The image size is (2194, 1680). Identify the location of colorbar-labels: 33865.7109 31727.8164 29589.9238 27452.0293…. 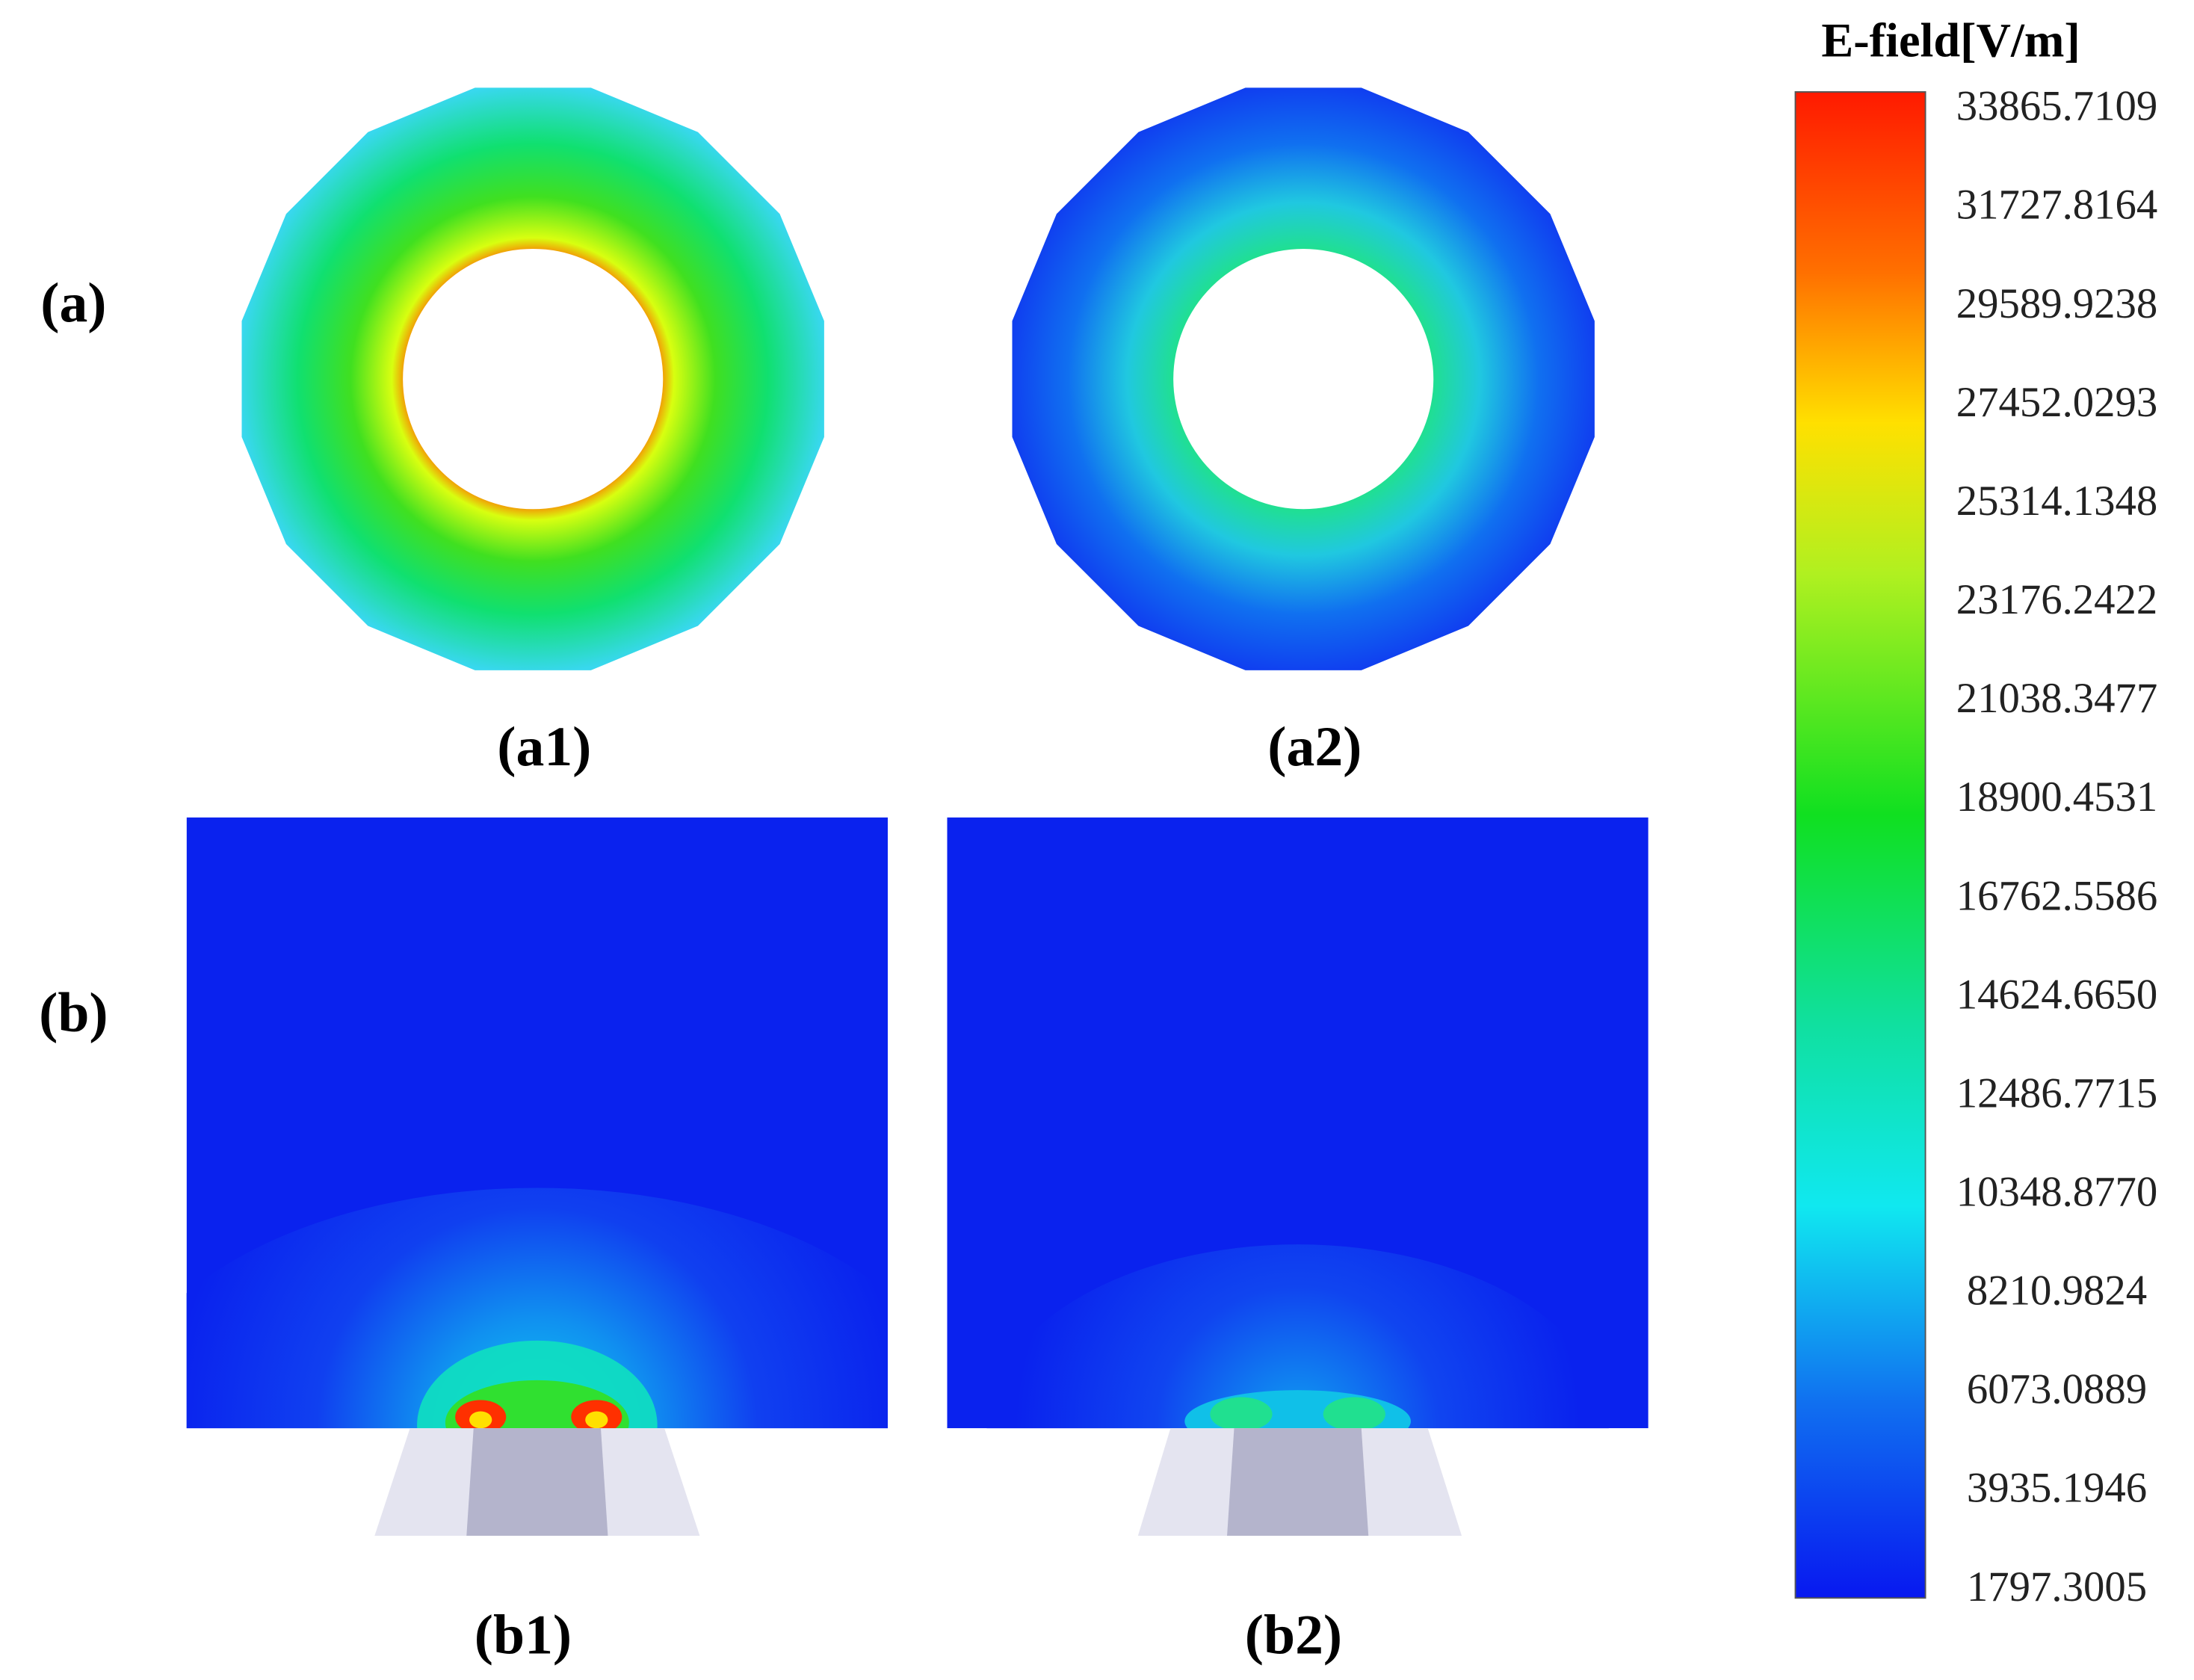
(2057, 846).